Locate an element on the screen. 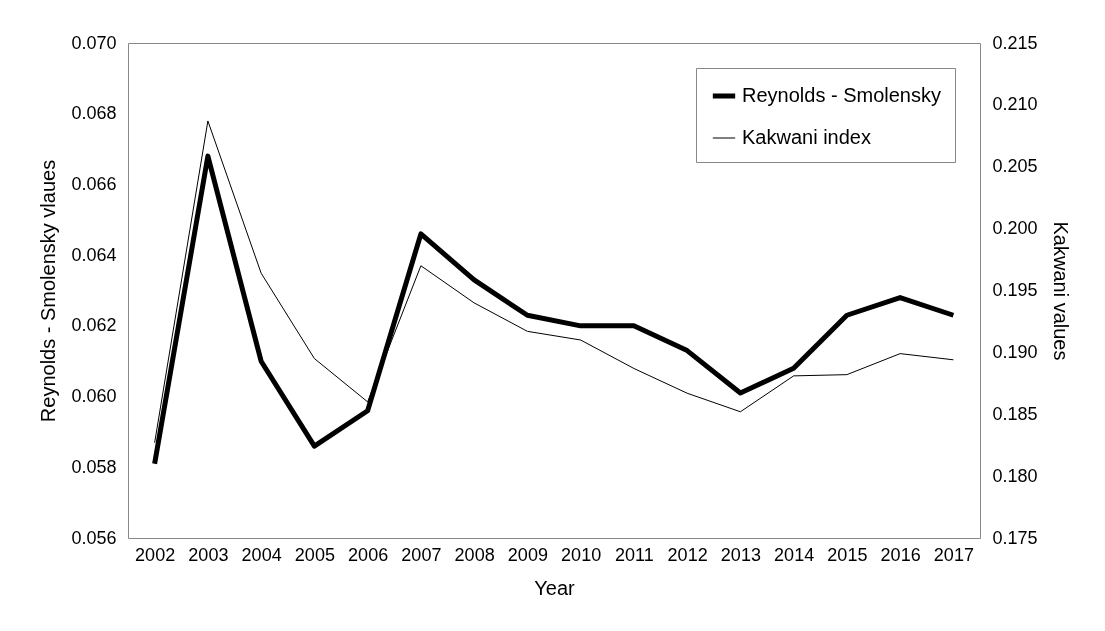 This screenshot has width=1105, height=631. x-tick-label: 2008 is located at coordinates (474, 554).